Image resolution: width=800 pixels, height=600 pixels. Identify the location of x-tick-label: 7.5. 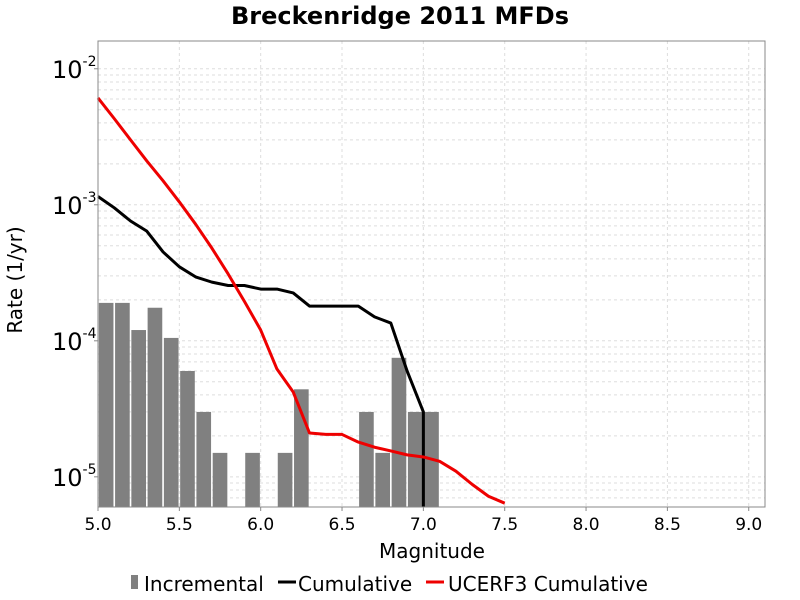
(504, 525).